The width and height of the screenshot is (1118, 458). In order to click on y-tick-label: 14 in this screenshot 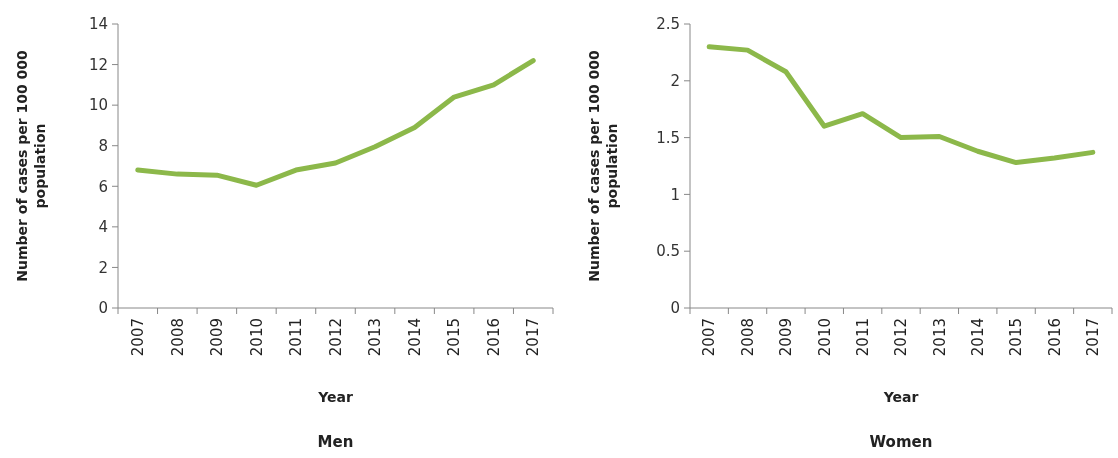, I will do `click(98, 24)`.